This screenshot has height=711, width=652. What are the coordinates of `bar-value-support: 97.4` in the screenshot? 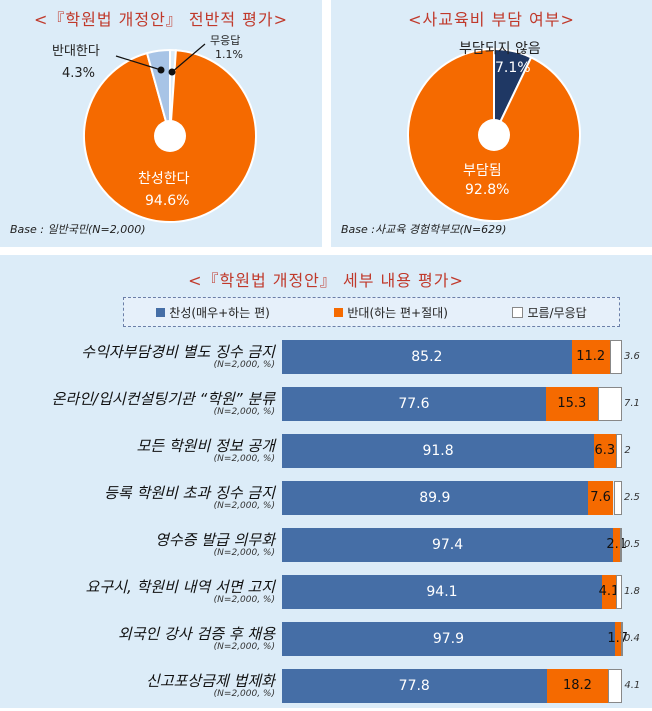 It's located at (447, 545).